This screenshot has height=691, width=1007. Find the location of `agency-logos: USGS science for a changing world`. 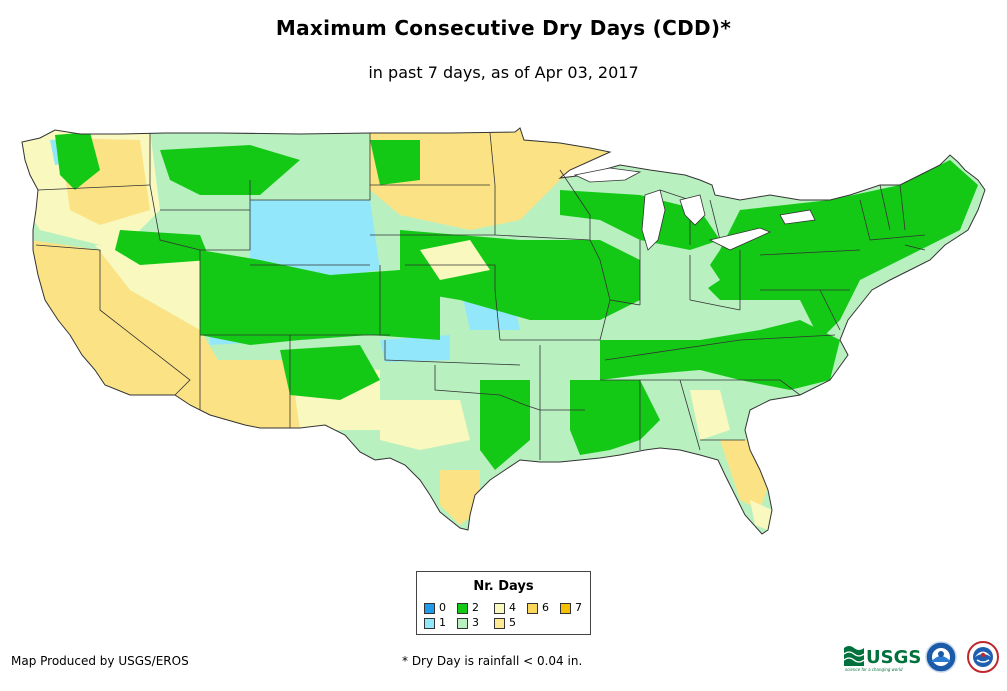

agency-logos: USGS science for a changing world is located at coordinates (921, 657).